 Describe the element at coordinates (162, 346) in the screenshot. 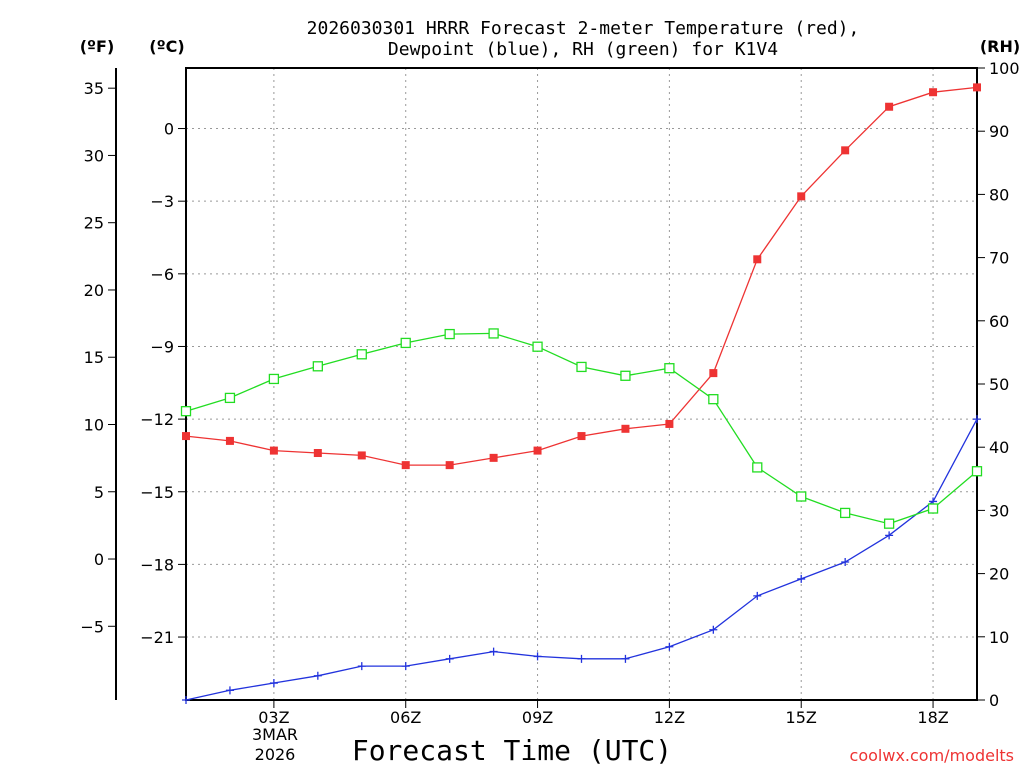

I see `celsius-tick-label: −9` at that location.